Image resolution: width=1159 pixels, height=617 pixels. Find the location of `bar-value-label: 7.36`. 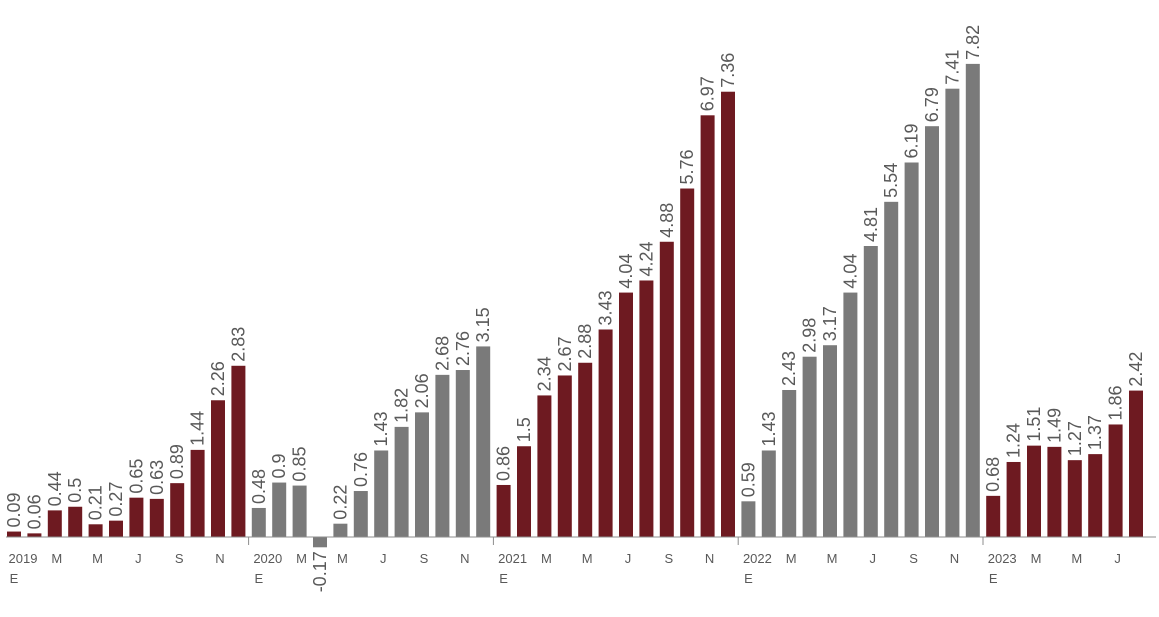

bar-value-label: 7.36 is located at coordinates (728, 70).